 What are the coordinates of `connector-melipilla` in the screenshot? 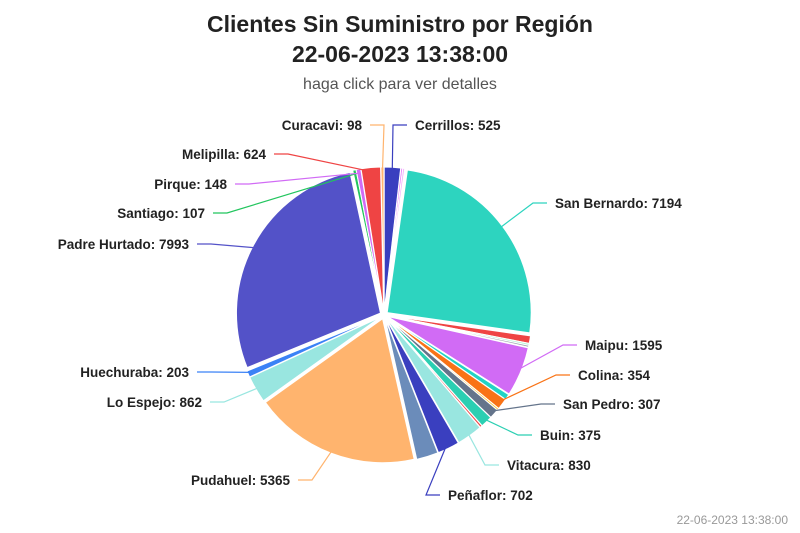 It's located at (323, 163).